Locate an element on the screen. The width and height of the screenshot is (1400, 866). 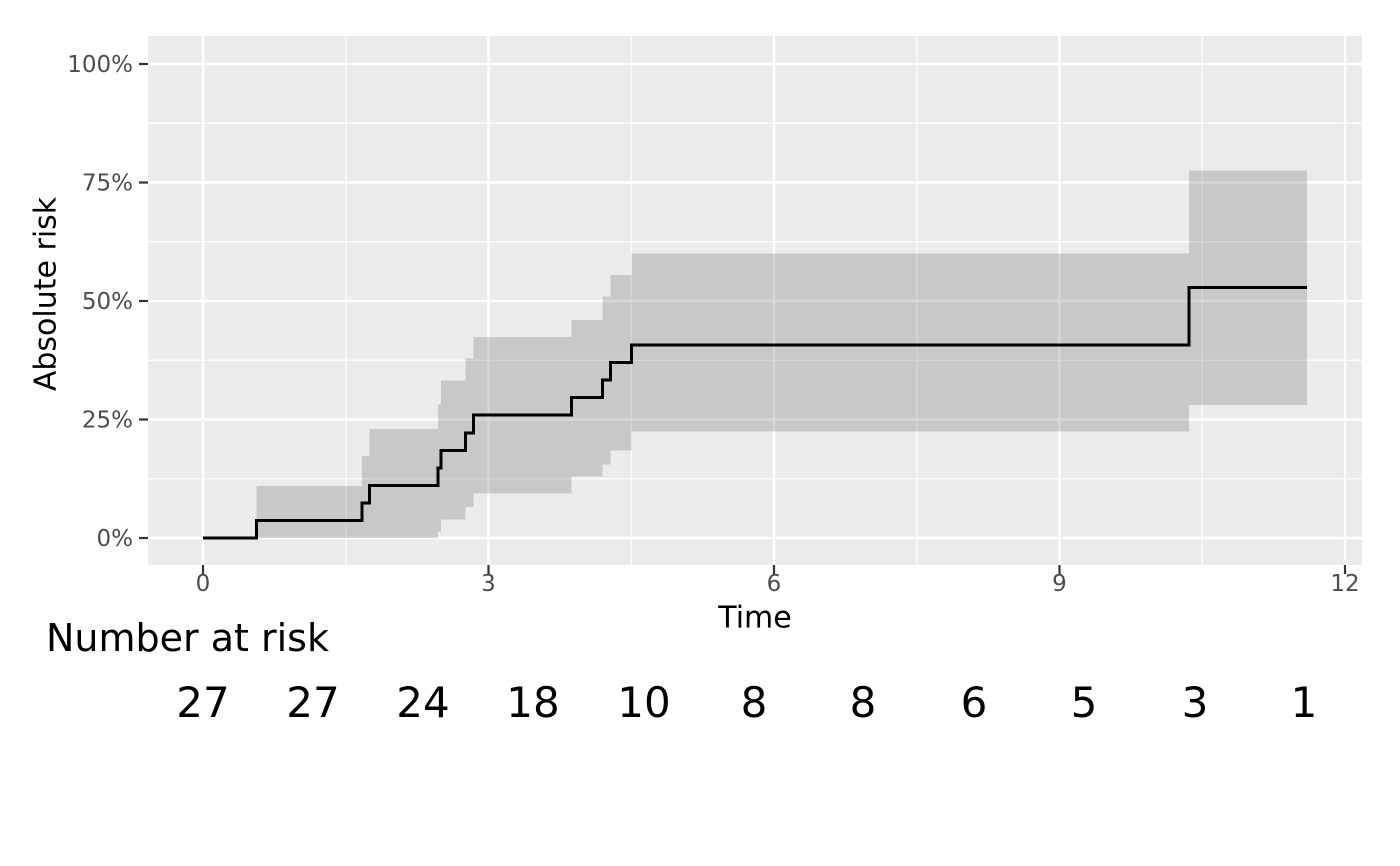
x-tick-label: 6 is located at coordinates (774, 584).